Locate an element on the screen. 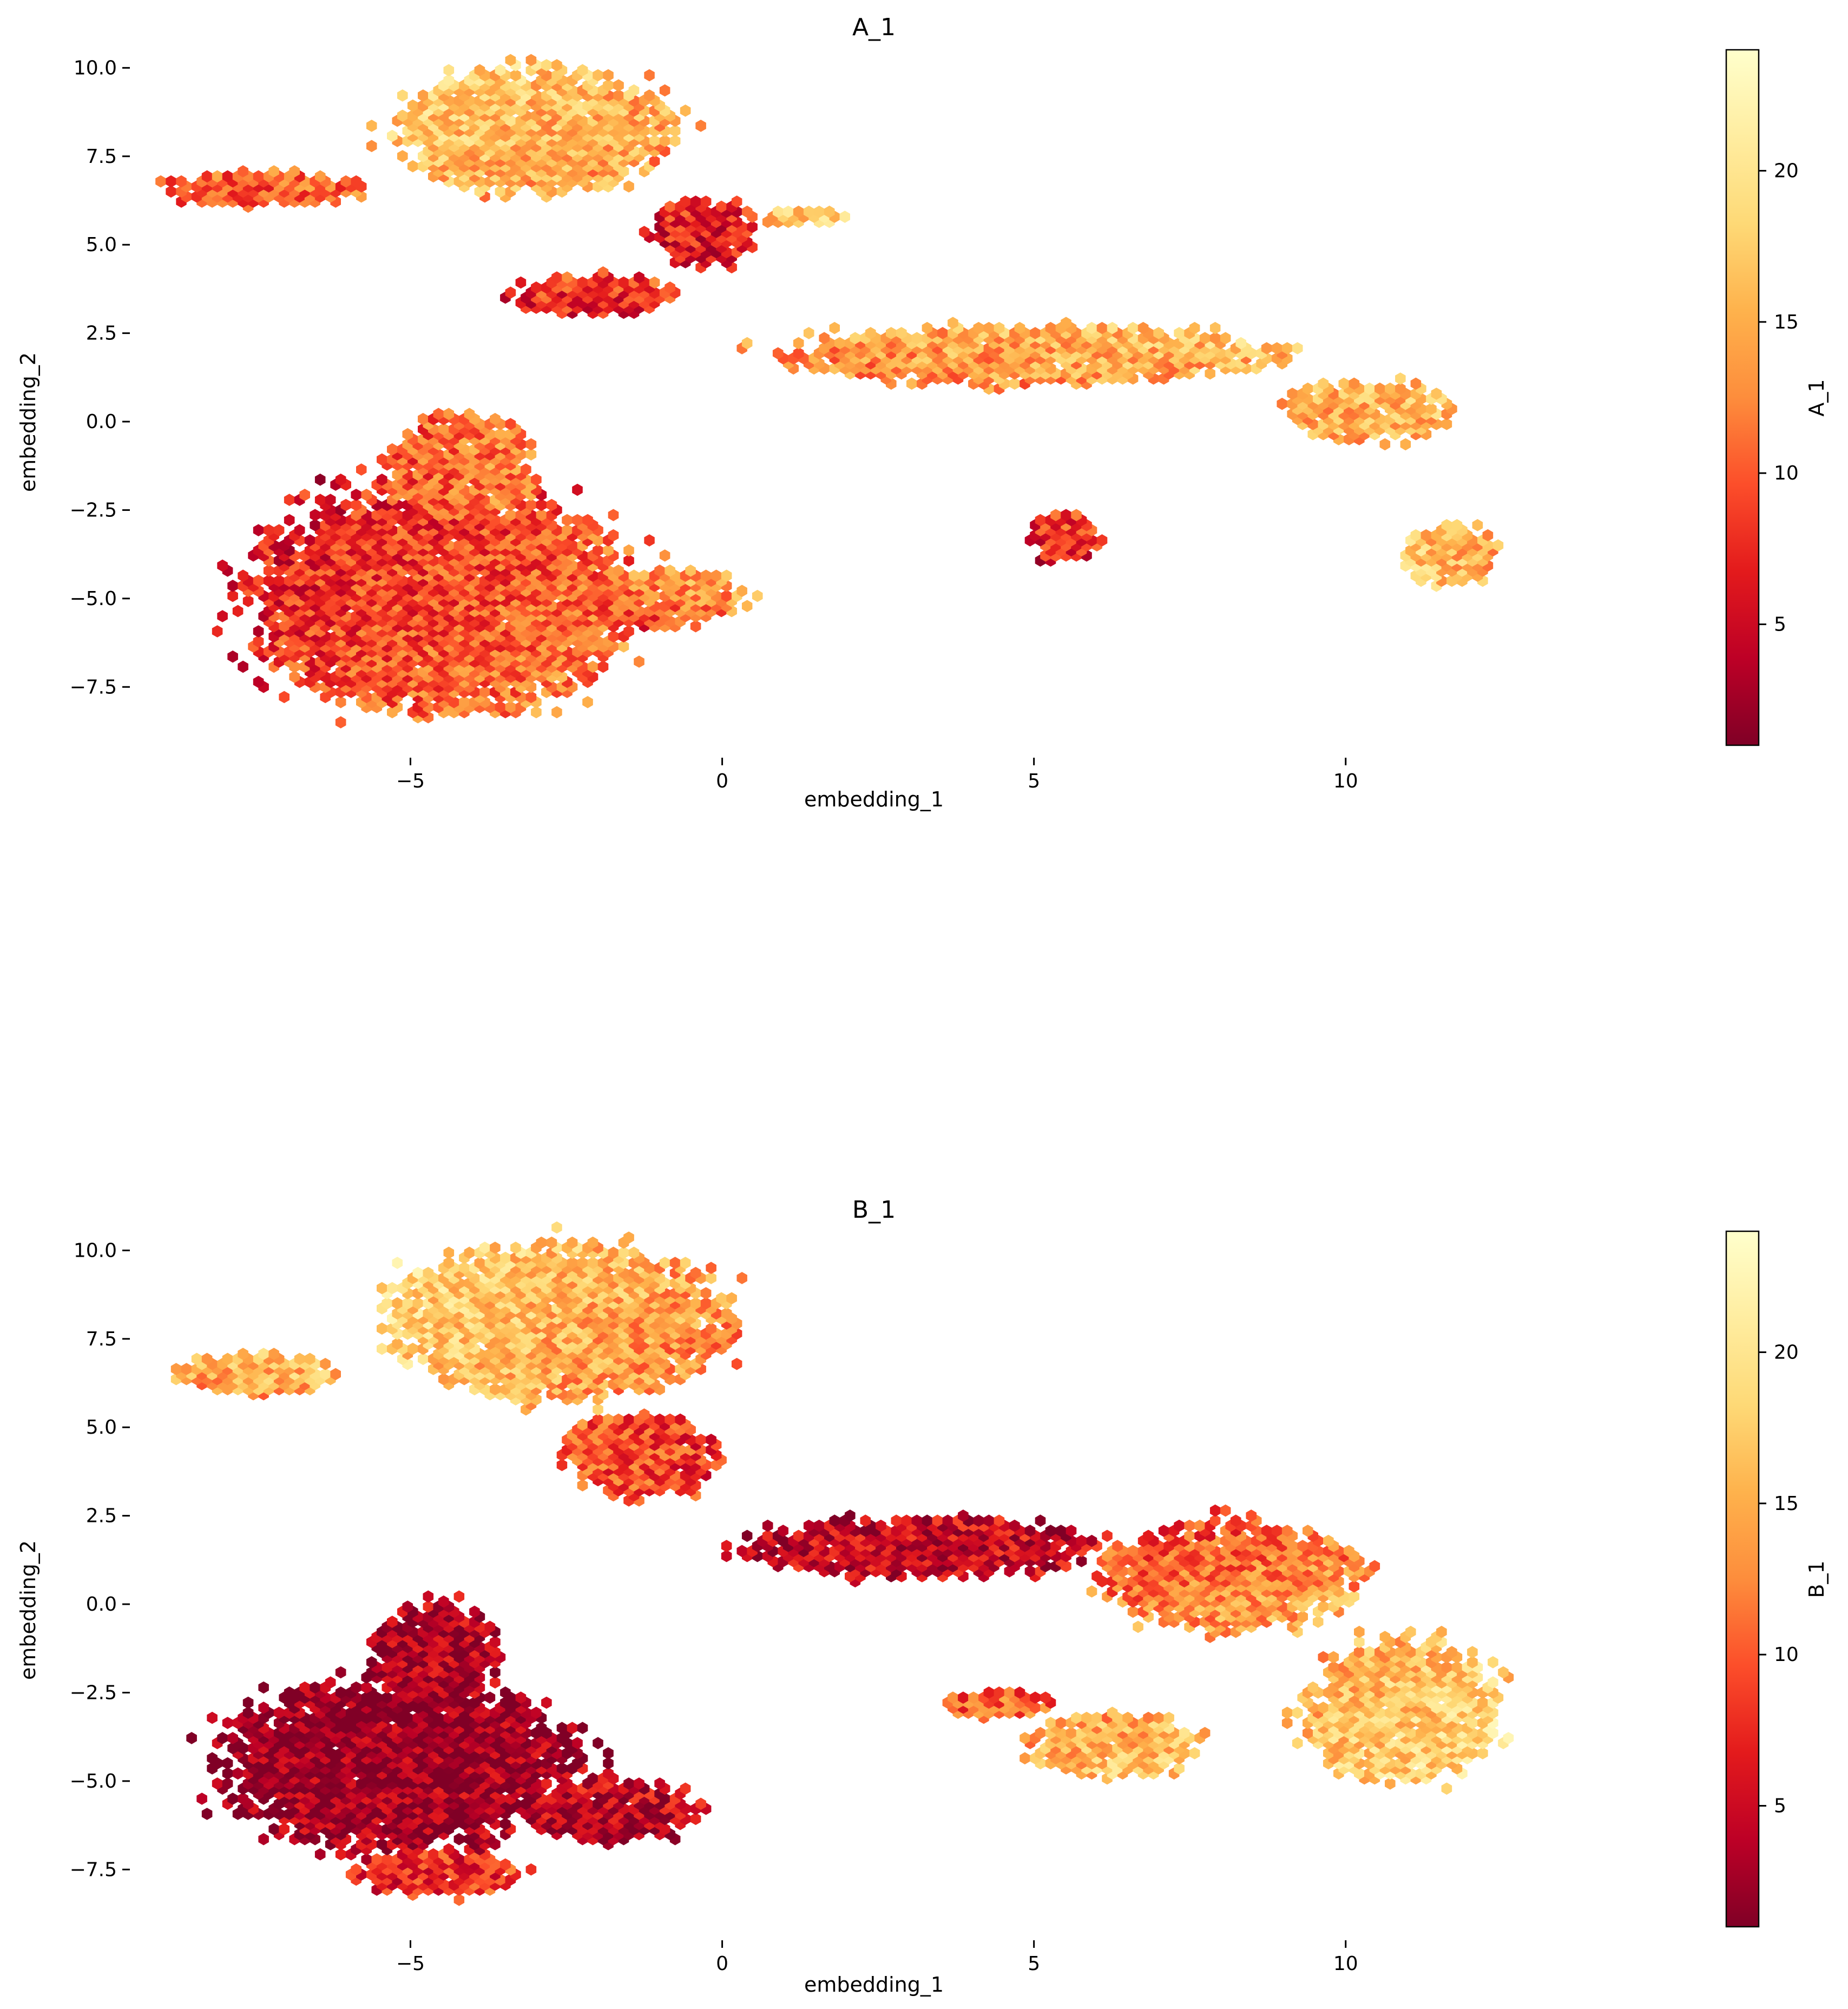  x-tick-label: −5 is located at coordinates (410, 781).